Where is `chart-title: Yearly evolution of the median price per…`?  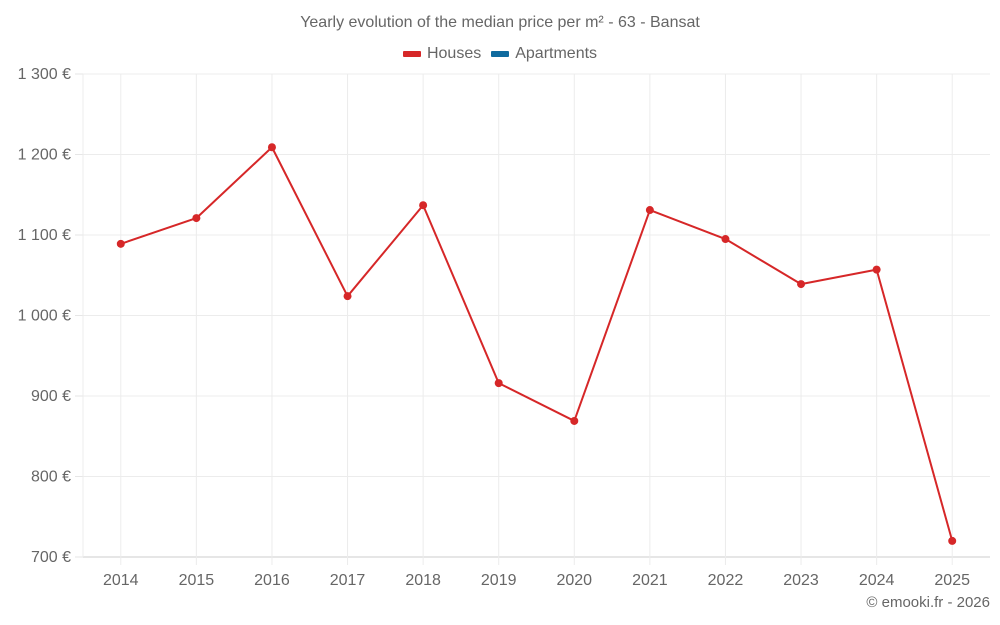 chart-title: Yearly evolution of the median price per… is located at coordinates (500, 22).